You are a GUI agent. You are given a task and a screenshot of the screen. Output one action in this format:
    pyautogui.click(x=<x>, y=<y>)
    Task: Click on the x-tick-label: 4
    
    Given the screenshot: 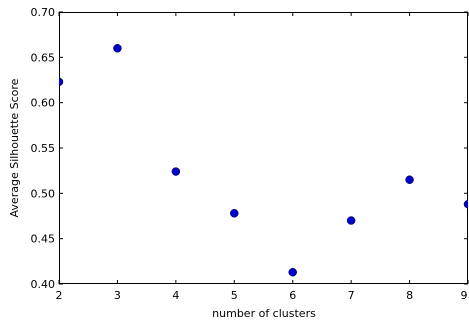 What is the action you would take?
    pyautogui.click(x=175, y=295)
    